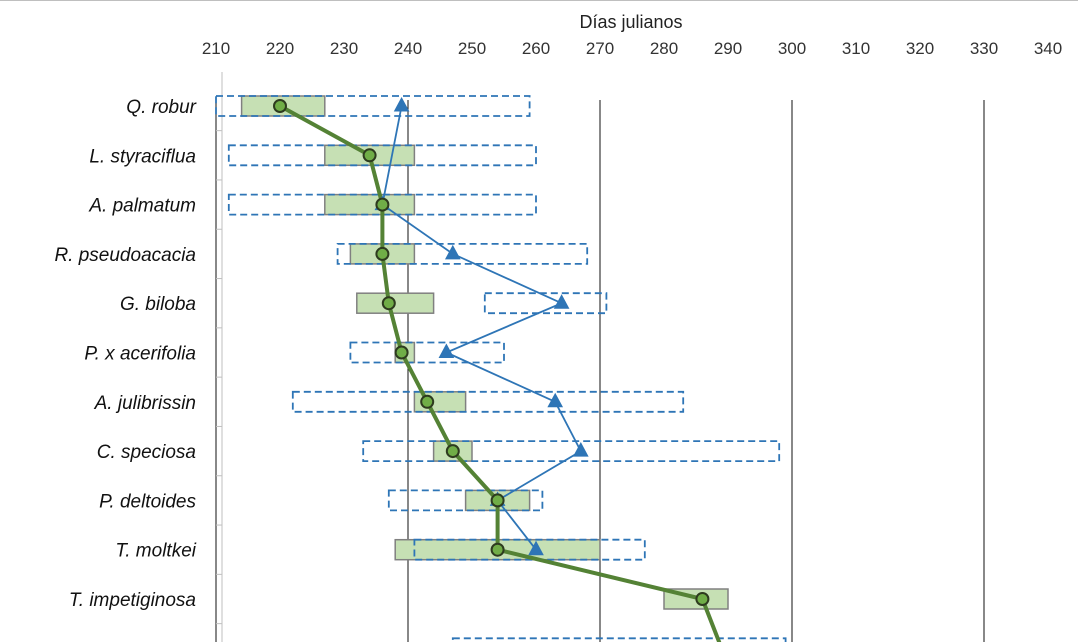  Describe the element at coordinates (856, 48) in the screenshot. I see `x-tick-label: 310` at that location.